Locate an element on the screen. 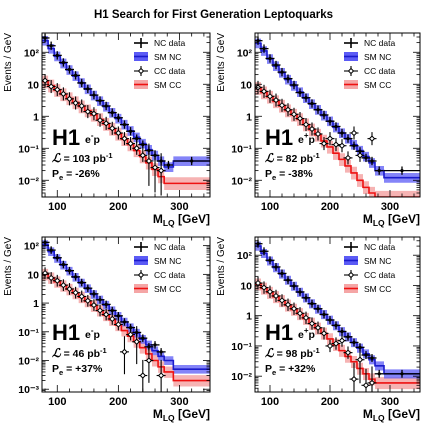 The width and height of the screenshot is (427, 431). x-tick-label: 100 is located at coordinates (57, 402).